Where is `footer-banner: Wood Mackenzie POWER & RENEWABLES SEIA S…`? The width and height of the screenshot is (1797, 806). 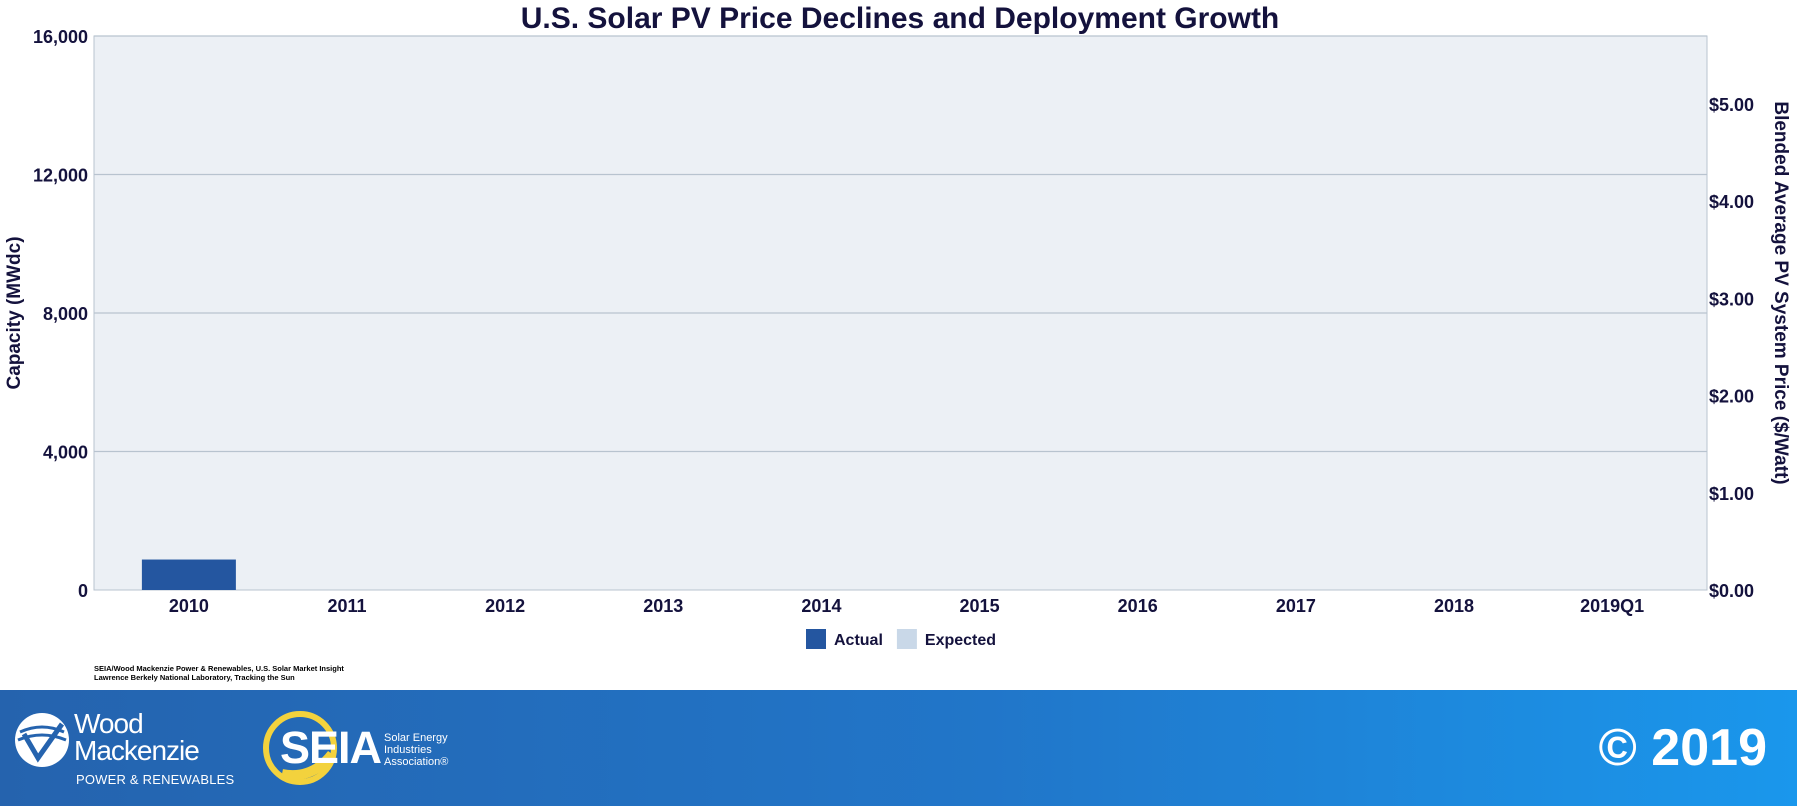
footer-banner: Wood Mackenzie POWER & RENEWABLES SEIA S… is located at coordinates (898, 748).